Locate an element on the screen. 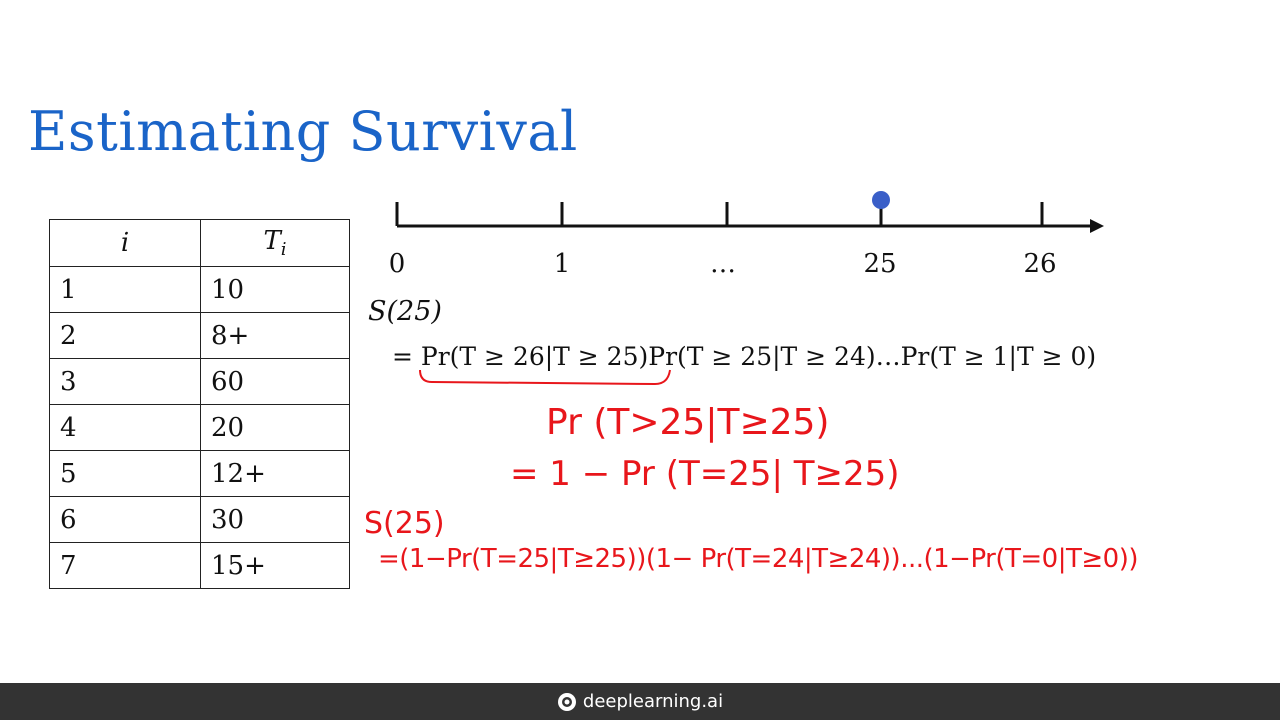 The height and width of the screenshot is (720, 1280). cell-i: 5 is located at coordinates (125, 473).